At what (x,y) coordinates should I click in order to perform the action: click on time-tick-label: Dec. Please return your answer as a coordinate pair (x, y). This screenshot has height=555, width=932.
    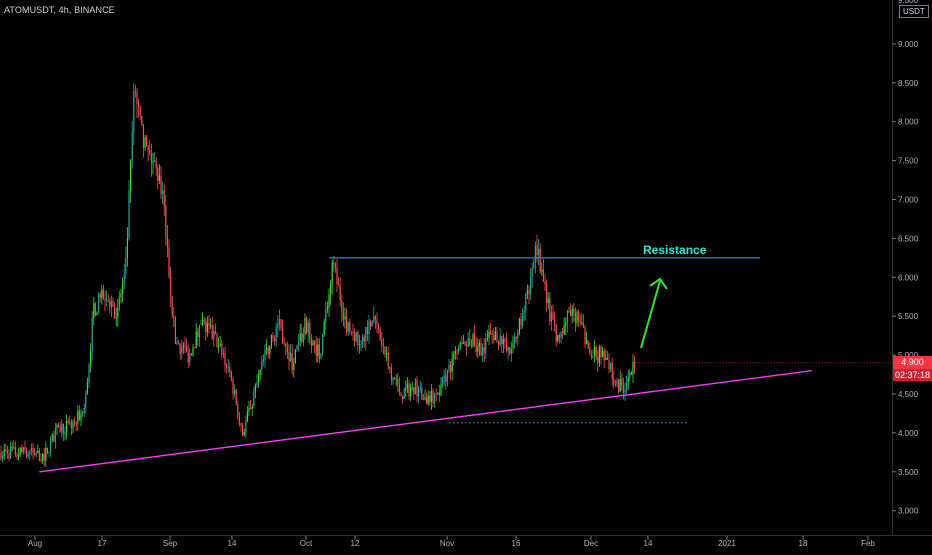
    Looking at the image, I should click on (591, 543).